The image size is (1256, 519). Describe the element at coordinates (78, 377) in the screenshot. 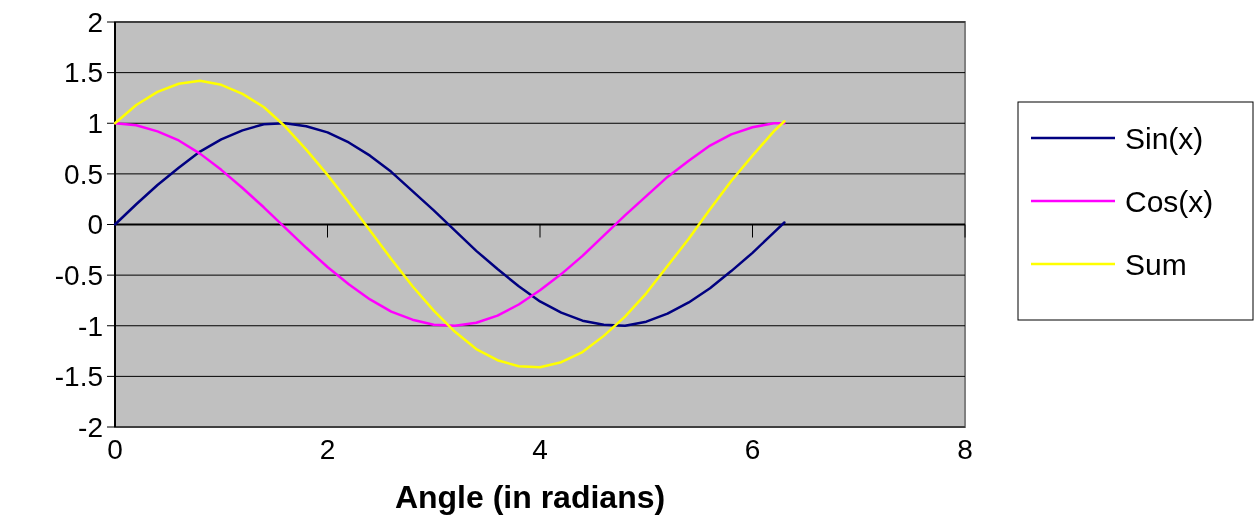

I see `y-tick-label: -1.5` at that location.